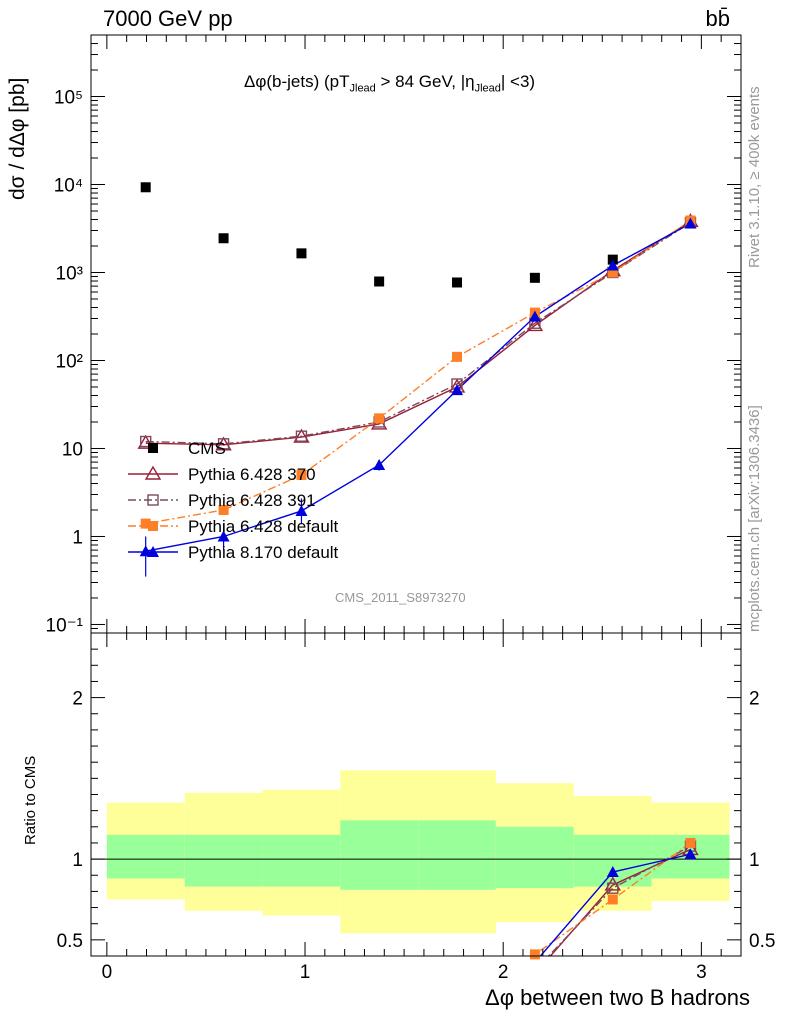 Image resolution: width=786 pixels, height=1024 pixels. Describe the element at coordinates (69, 273) in the screenshot. I see `y-tick-label: 10³` at that location.